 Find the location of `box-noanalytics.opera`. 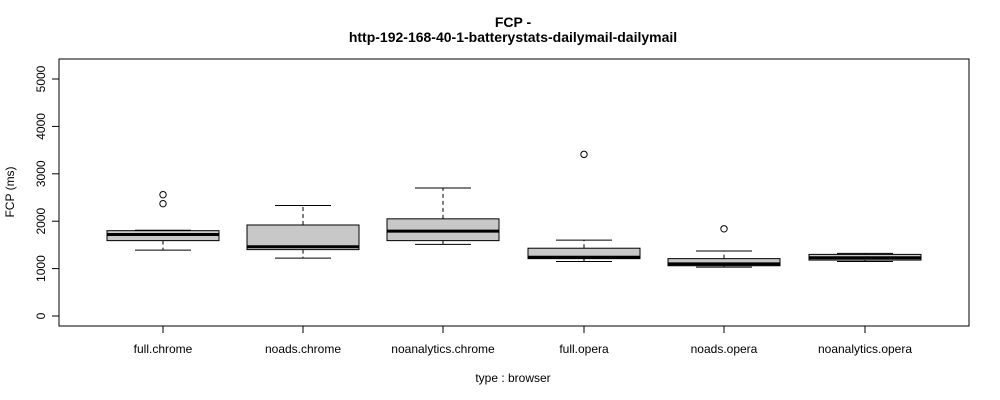

box-noanalytics.opera is located at coordinates (865, 257).